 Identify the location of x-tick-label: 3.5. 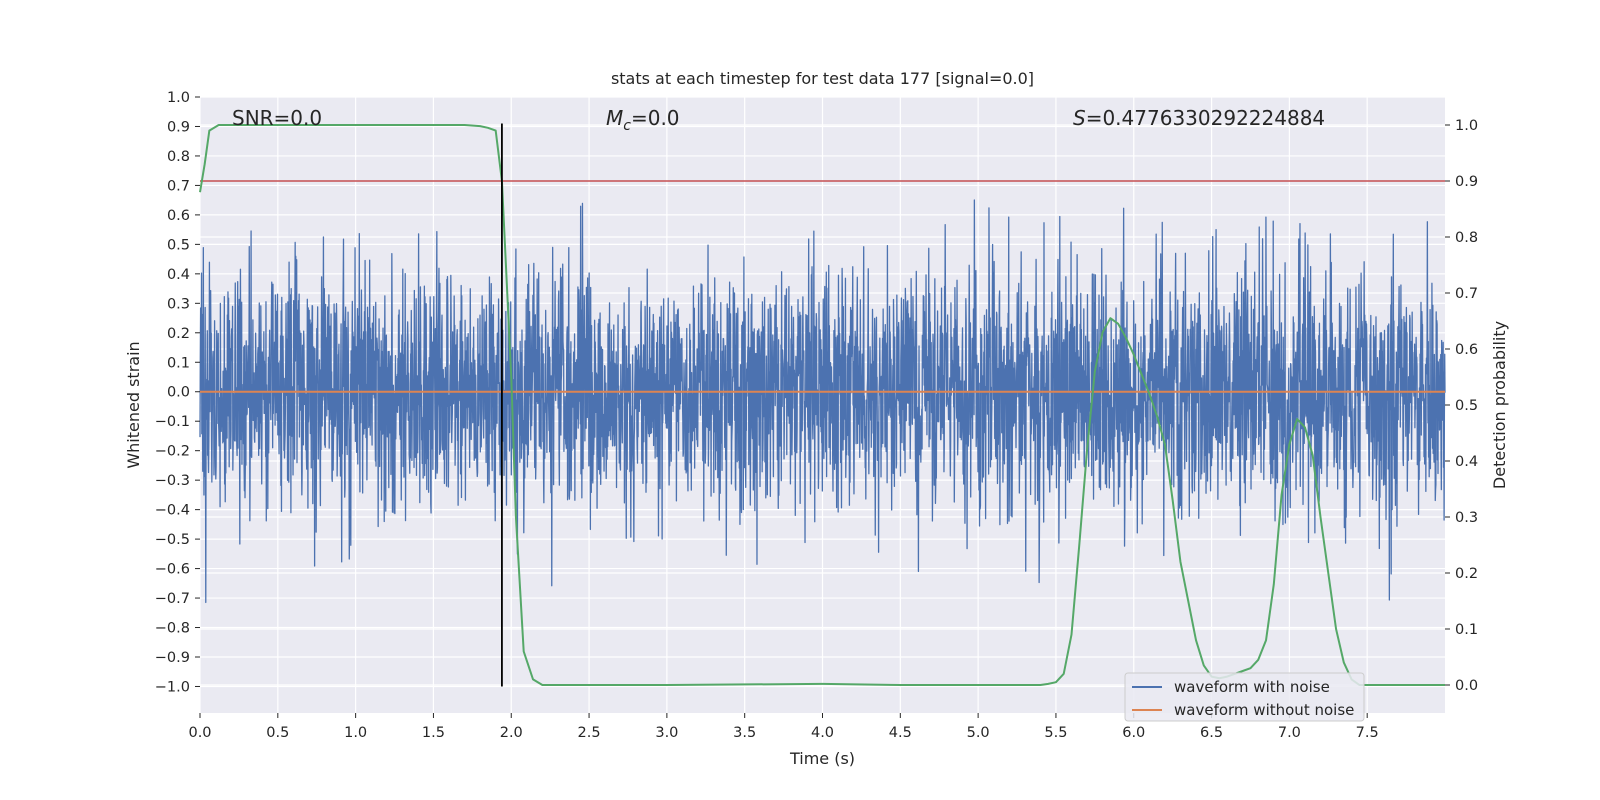
(744, 733).